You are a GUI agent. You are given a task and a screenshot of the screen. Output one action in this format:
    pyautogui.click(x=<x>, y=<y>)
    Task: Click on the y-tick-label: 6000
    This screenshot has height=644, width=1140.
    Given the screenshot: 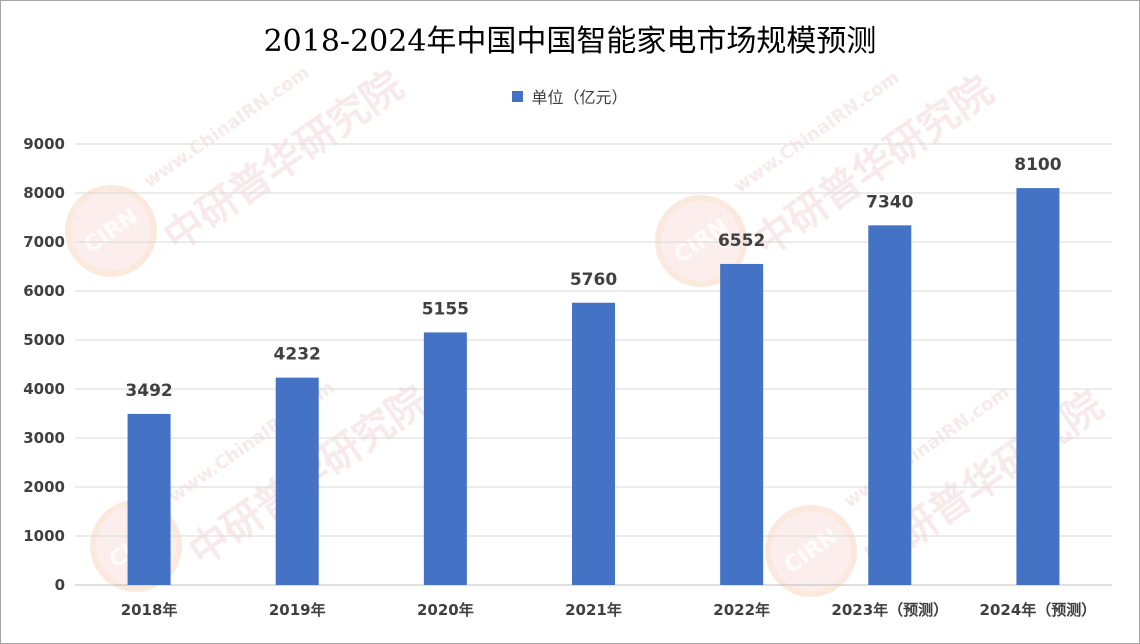 What is the action you would take?
    pyautogui.click(x=44, y=291)
    